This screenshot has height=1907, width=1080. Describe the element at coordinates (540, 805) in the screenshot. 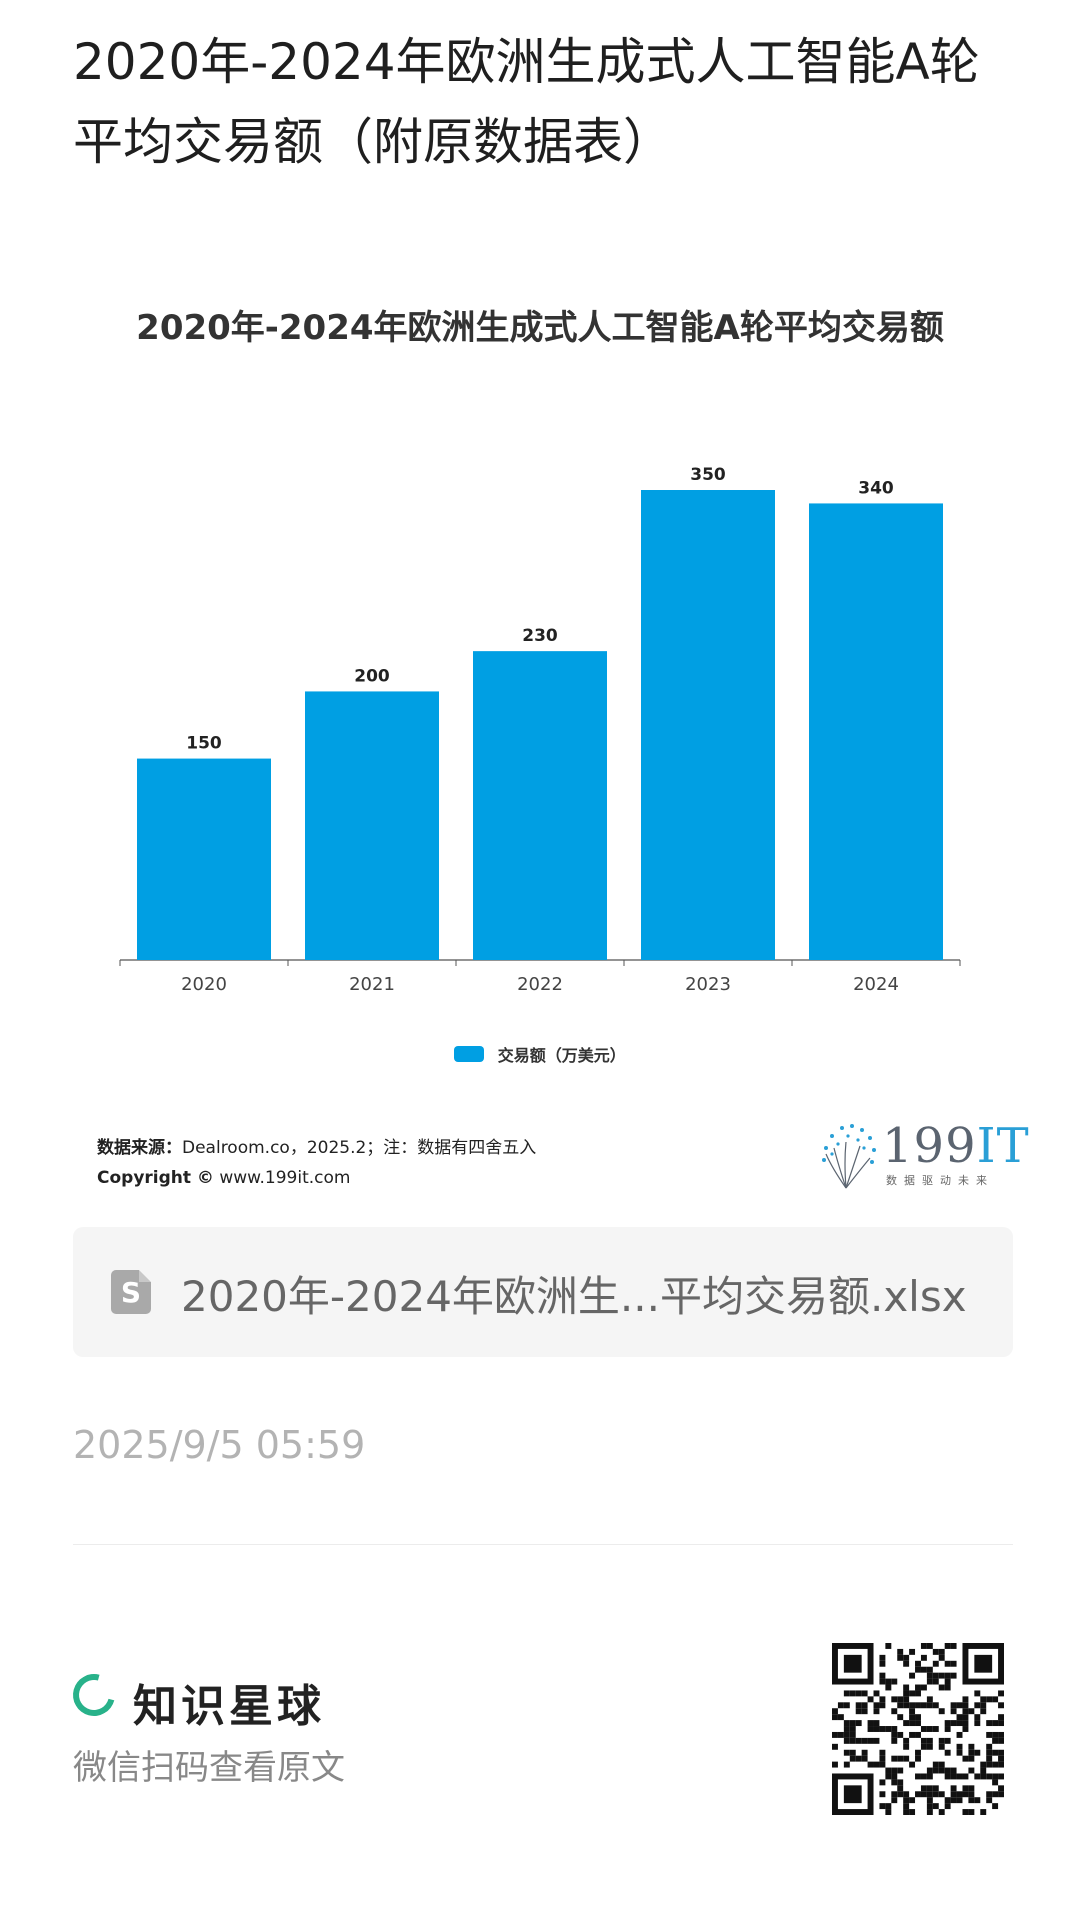

I see `bar-2022` at that location.